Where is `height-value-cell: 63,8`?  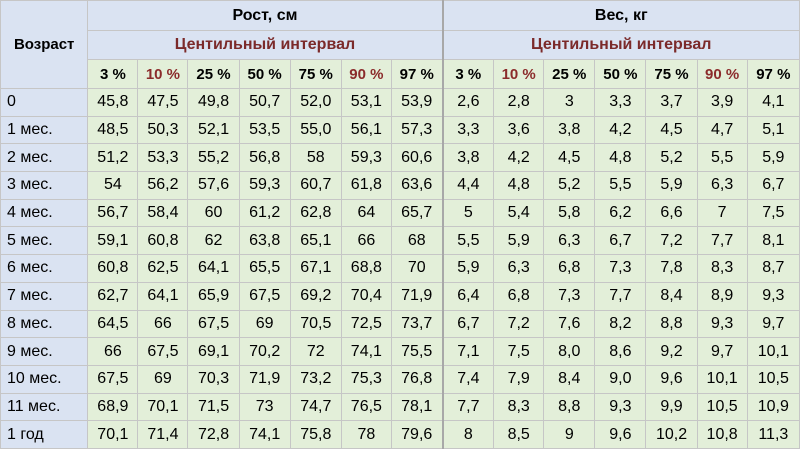 height-value-cell: 63,8 is located at coordinates (264, 241).